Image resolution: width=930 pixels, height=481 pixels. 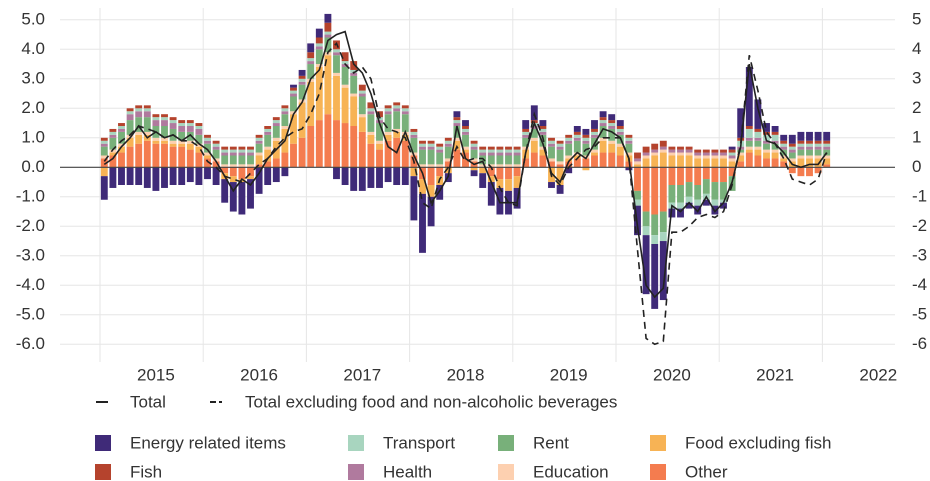 I want to click on legend-label: Food excluding fish, so click(x=758, y=442).